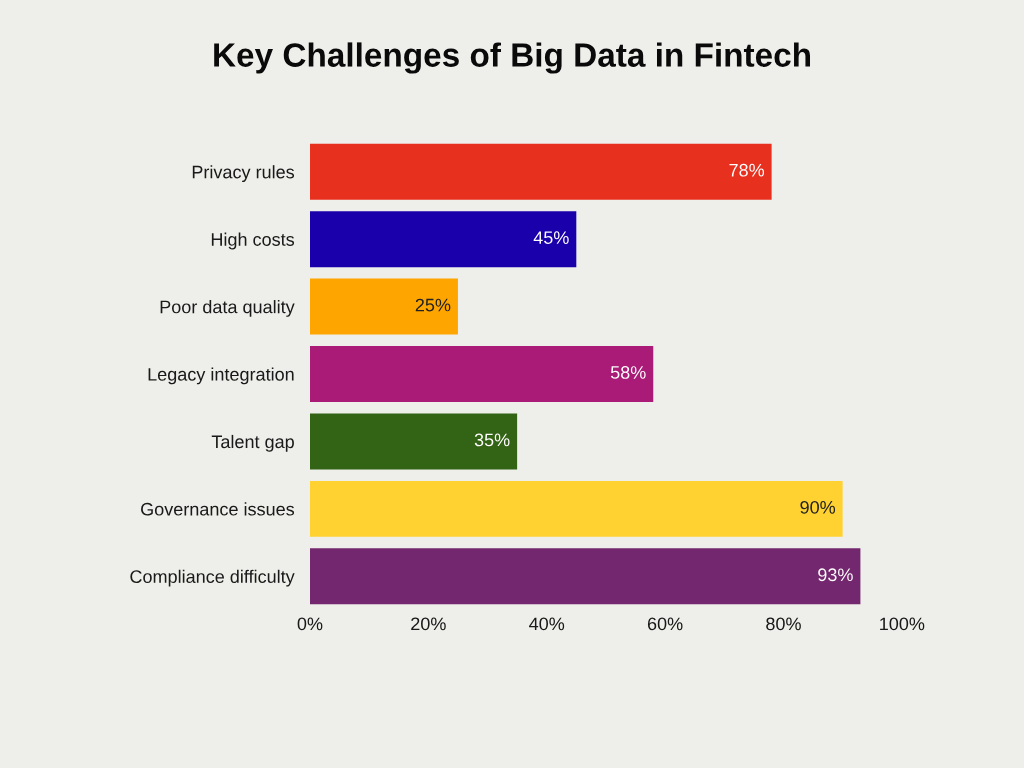 Image resolution: width=1024 pixels, height=768 pixels. What do you see at coordinates (835, 575) in the screenshot?
I see `data-label: 93%` at bounding box center [835, 575].